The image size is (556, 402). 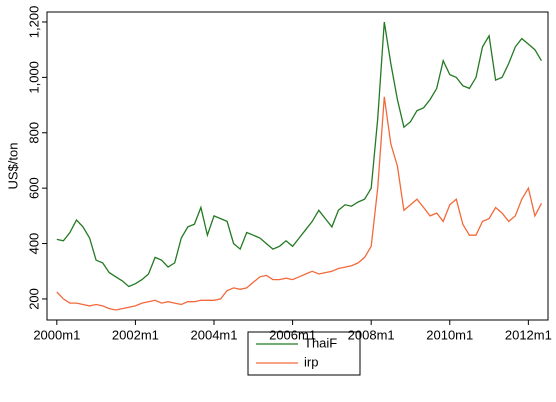 What do you see at coordinates (214, 334) in the screenshot?
I see `x-tick-label: 2004m1` at bounding box center [214, 334].